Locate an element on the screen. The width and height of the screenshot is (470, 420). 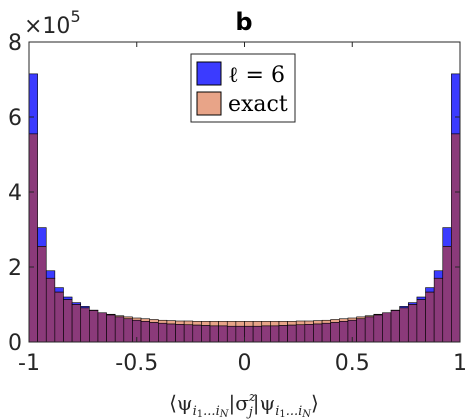
legend-swatch-l6 is located at coordinates (209, 73).